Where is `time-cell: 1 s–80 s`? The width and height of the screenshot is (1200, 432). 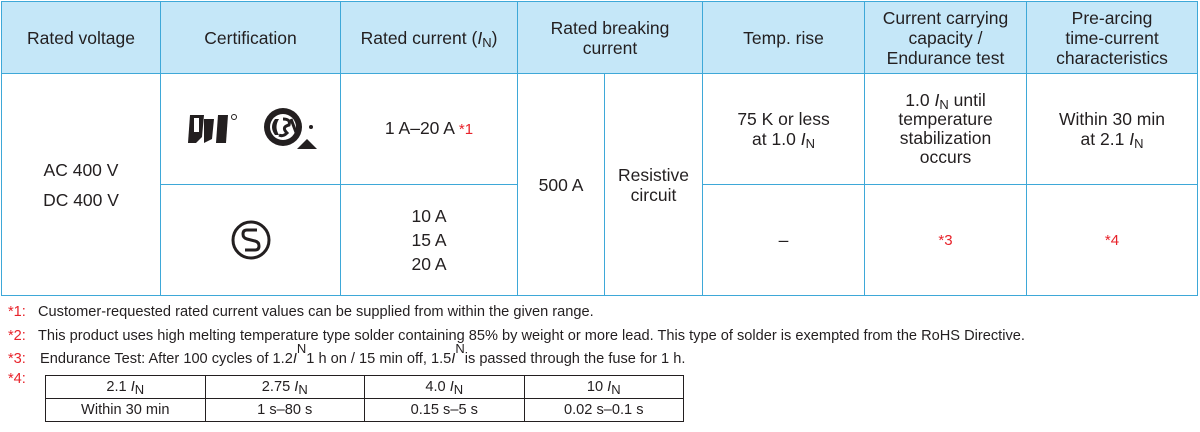 time-cell: 1 s–80 s is located at coordinates (284, 410).